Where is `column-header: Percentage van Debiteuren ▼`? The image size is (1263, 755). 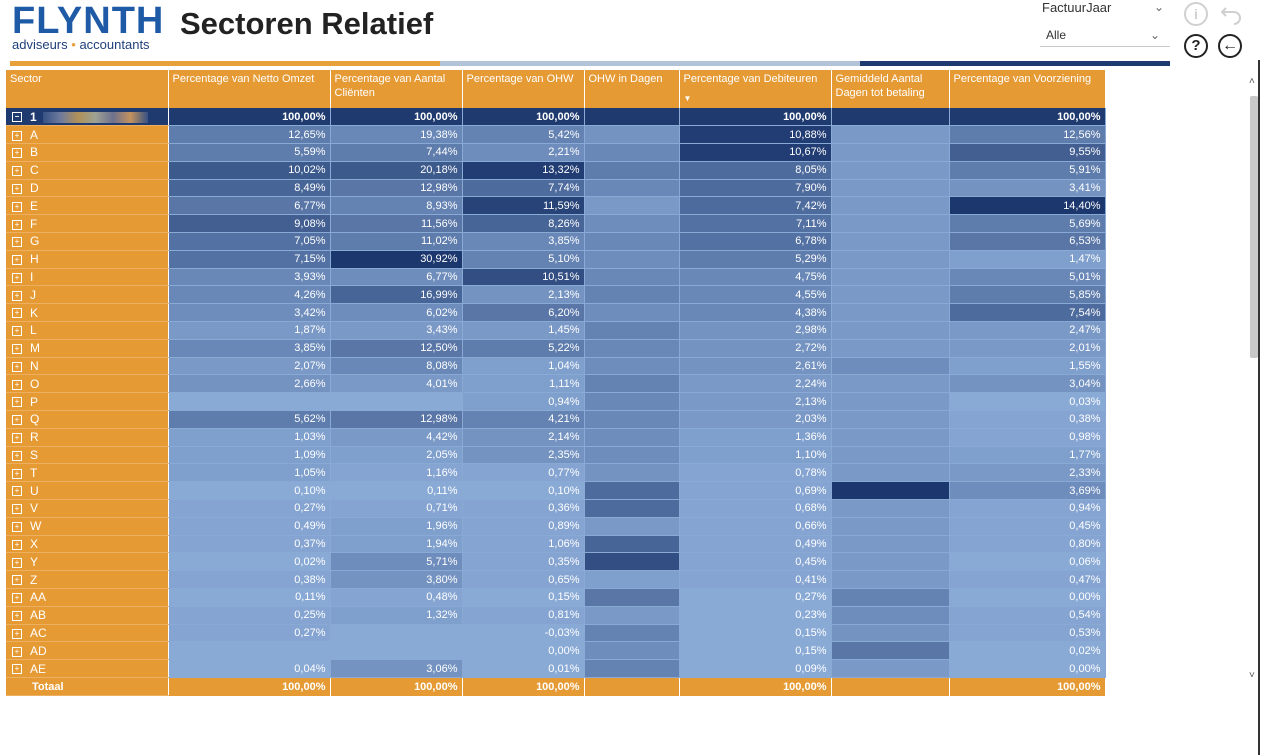
column-header: Percentage van Debiteuren ▼ is located at coordinates (755, 89).